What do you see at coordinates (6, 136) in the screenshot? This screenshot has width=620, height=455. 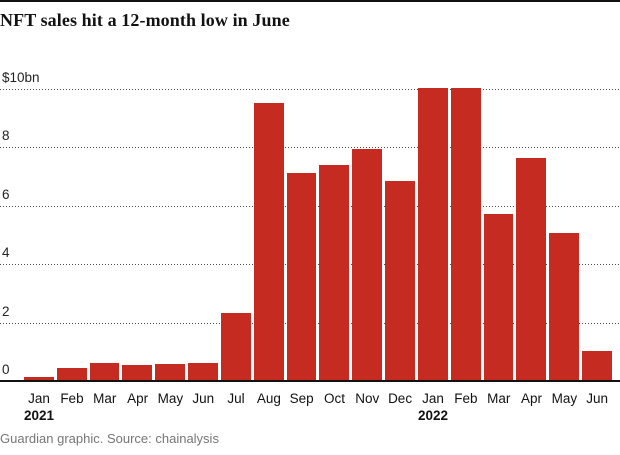 I see `y-axis-tick-label: 8` at bounding box center [6, 136].